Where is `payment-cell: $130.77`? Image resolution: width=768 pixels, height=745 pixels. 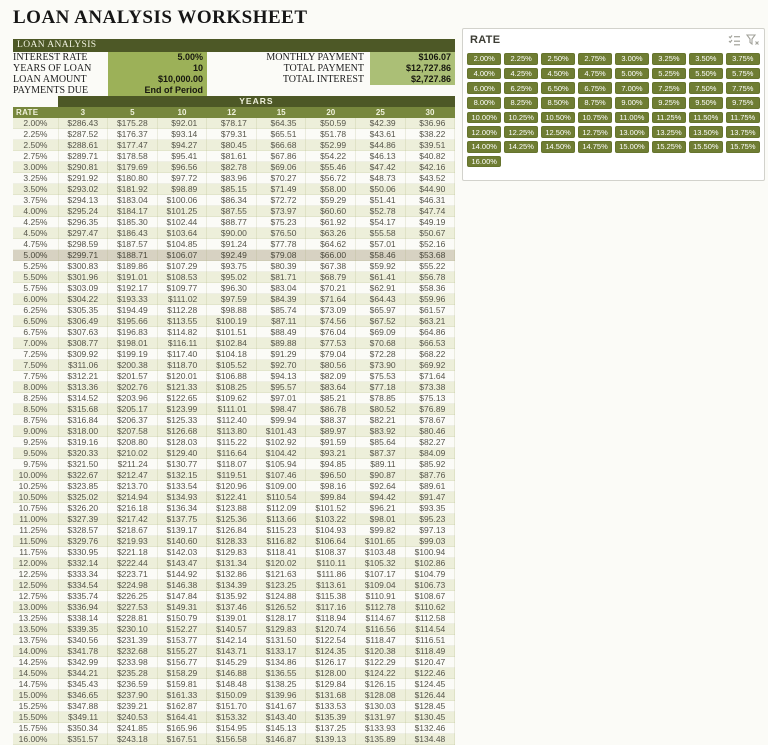 payment-cell: $130.77 is located at coordinates (182, 464).